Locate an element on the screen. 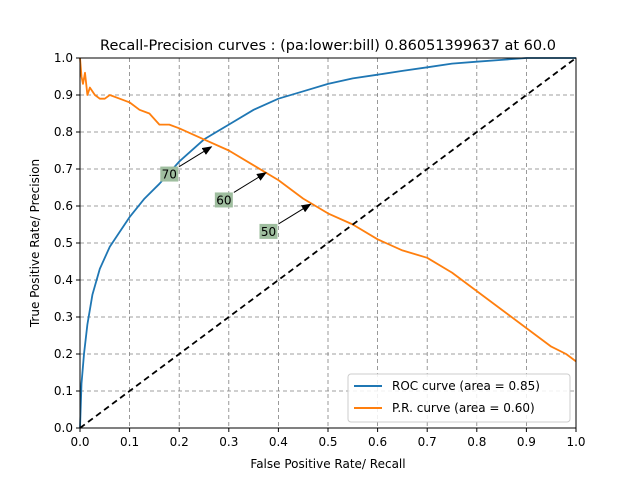 This screenshot has width=640, height=480. x-tick-label: 0.5 is located at coordinates (327, 442).